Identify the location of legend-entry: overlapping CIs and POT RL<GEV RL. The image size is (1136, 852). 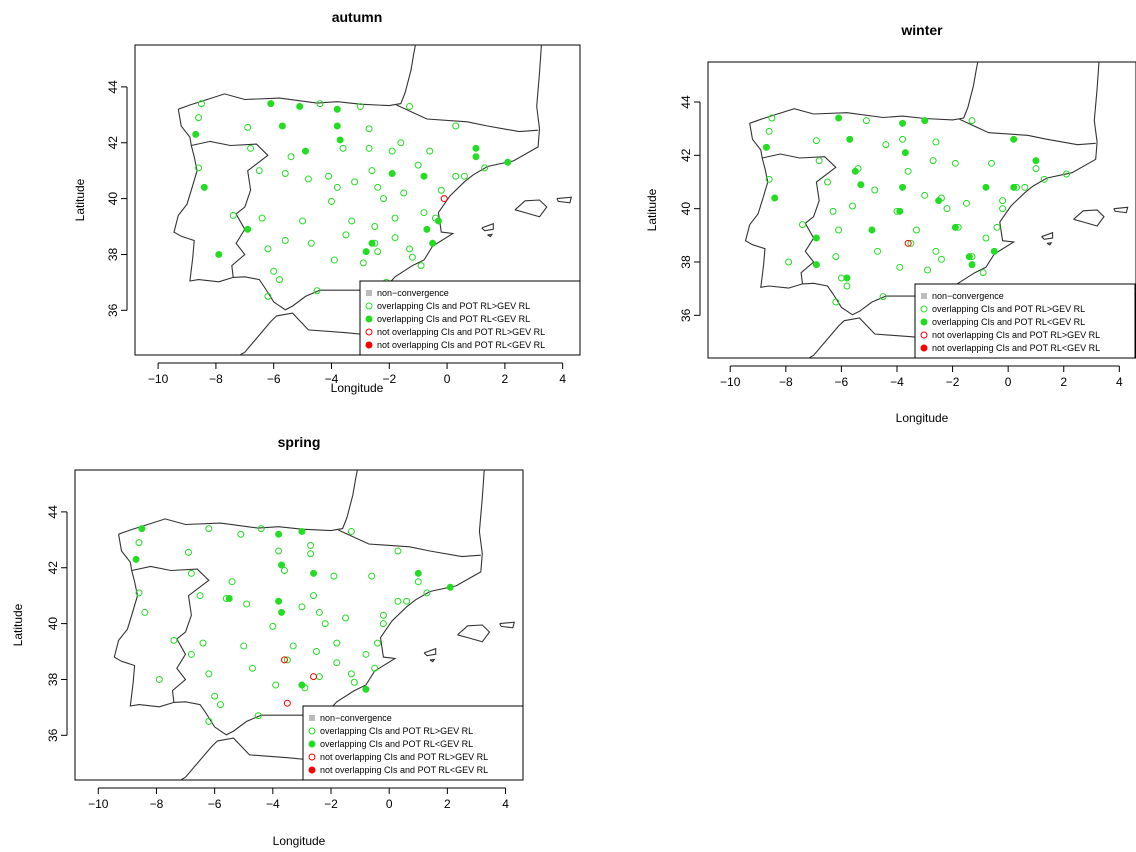
(1008, 322).